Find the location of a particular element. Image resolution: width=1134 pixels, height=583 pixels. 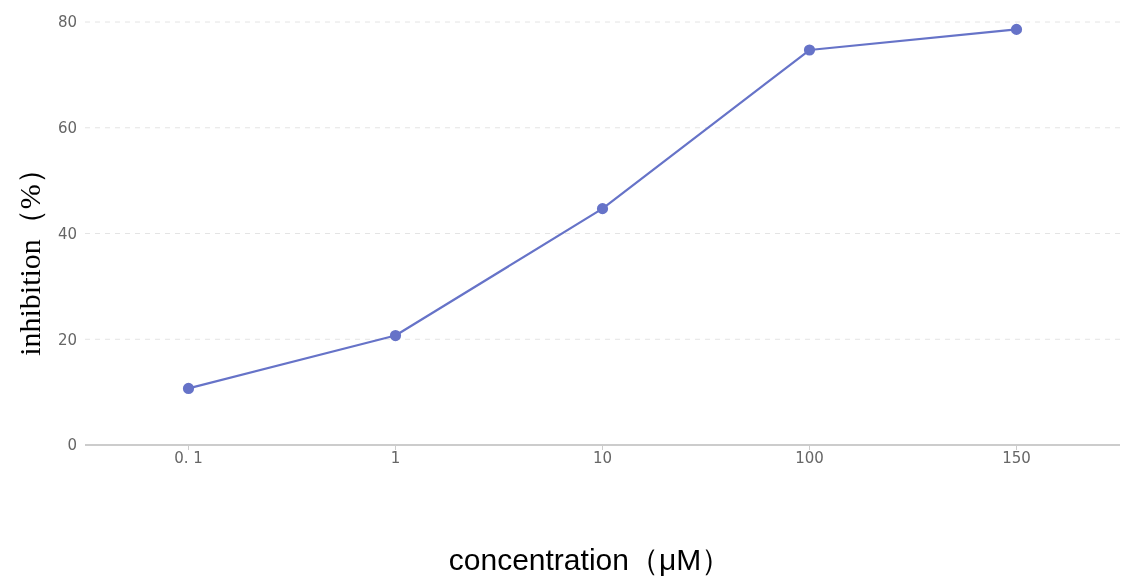

y-tick-label: 80 is located at coordinates (67, 22).